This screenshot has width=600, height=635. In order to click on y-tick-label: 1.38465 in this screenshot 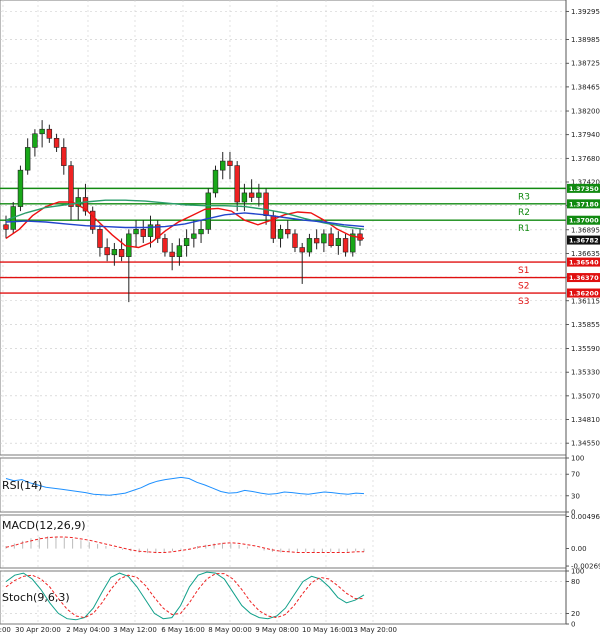, I will do `click(585, 87)`.